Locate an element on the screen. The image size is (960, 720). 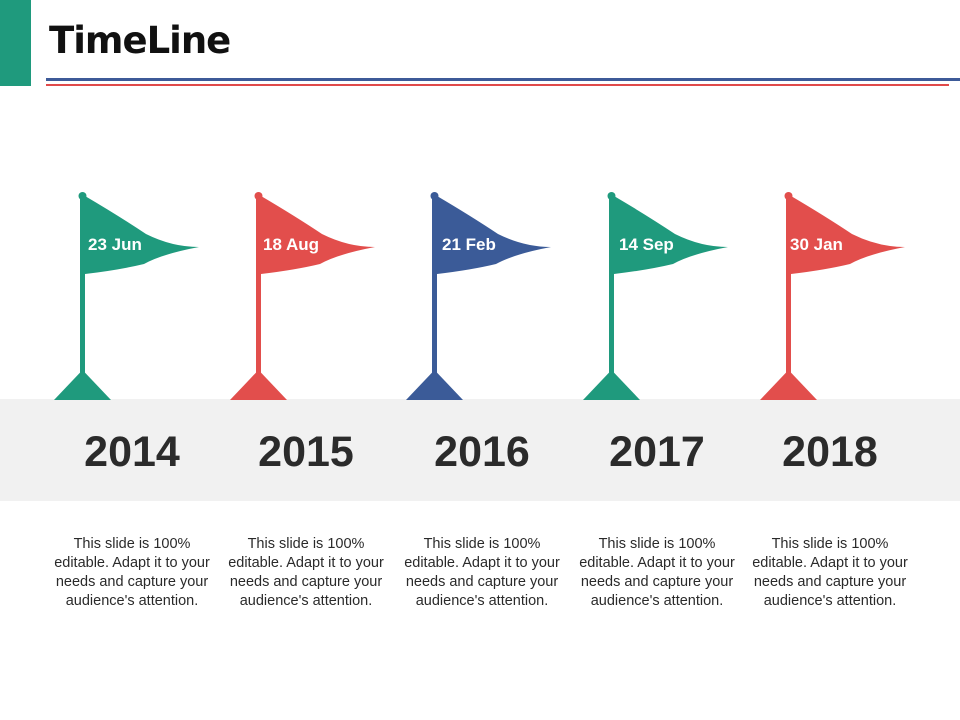
milestone-date: 14 Sep is located at coordinates (646, 244).